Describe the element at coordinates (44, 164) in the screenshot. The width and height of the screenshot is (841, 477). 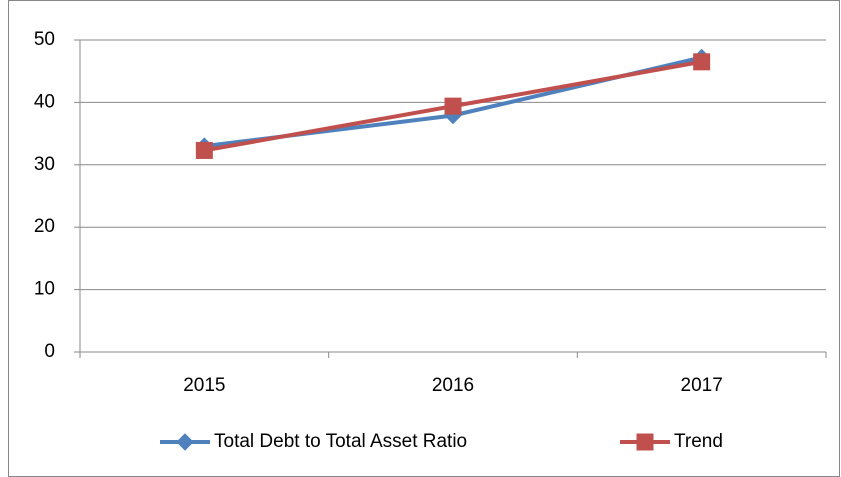
I see `y-tick-label: 30` at that location.